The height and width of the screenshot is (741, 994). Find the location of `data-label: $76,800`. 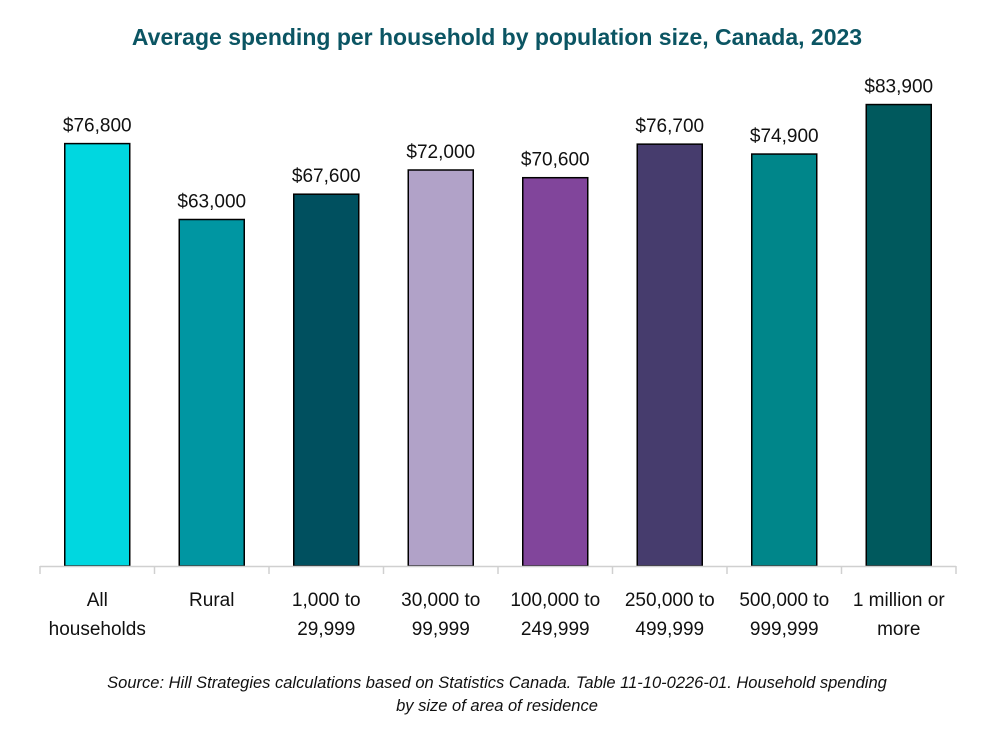

data-label: $76,800 is located at coordinates (97, 126).